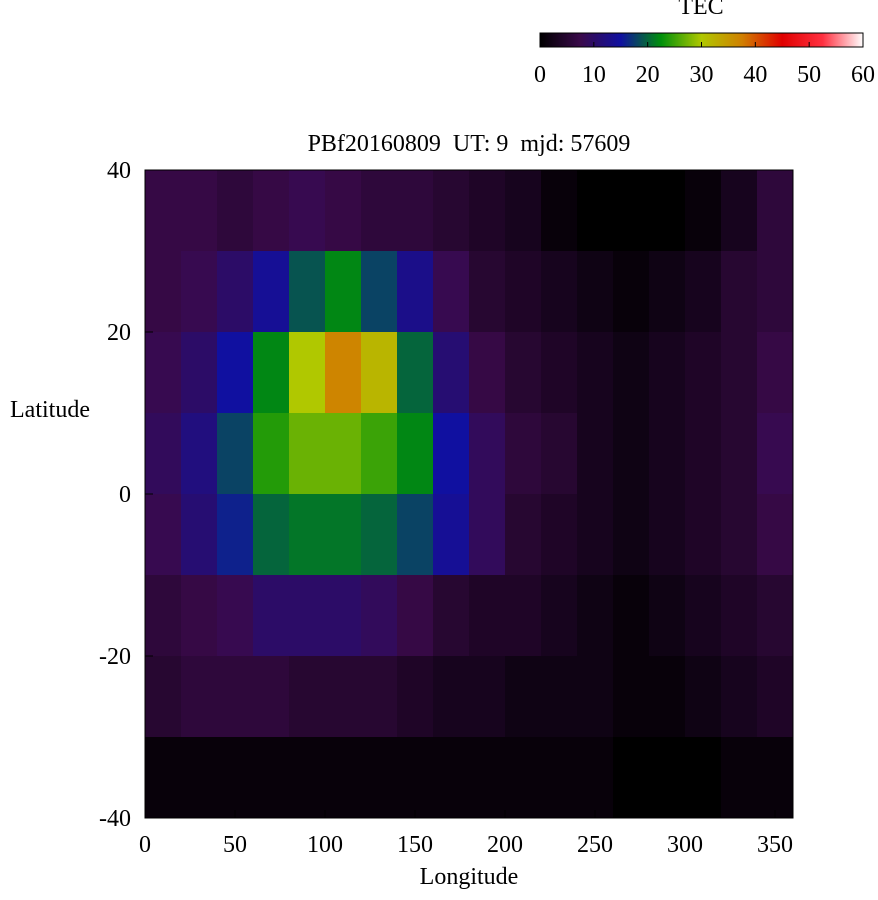  Describe the element at coordinates (755, 75) in the screenshot. I see `colorbar-tick-label: 40` at that location.